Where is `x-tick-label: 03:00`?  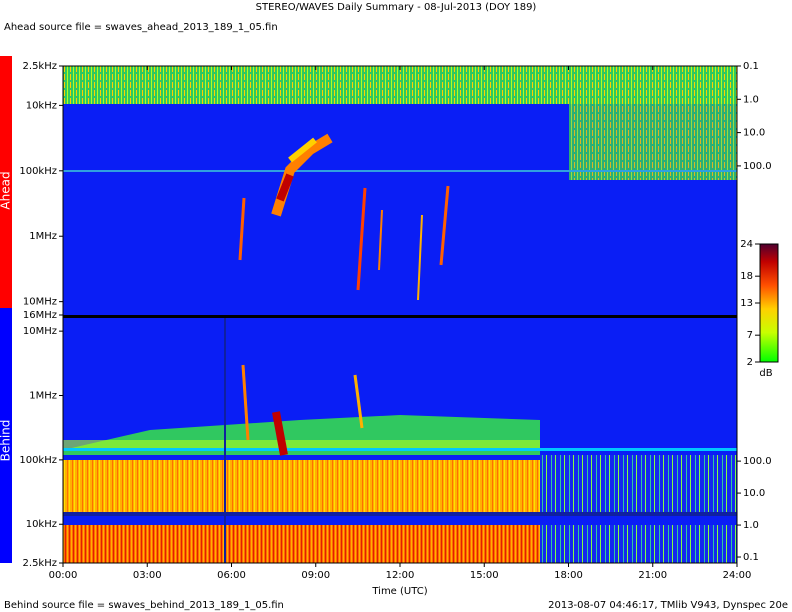
x-tick-label: 03:00 is located at coordinates (147, 575).